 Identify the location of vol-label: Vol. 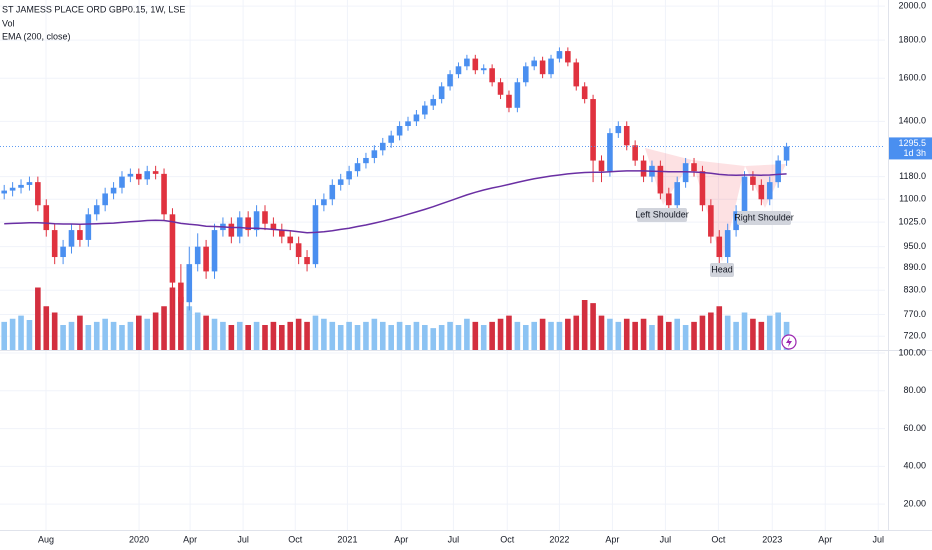
(8, 23).